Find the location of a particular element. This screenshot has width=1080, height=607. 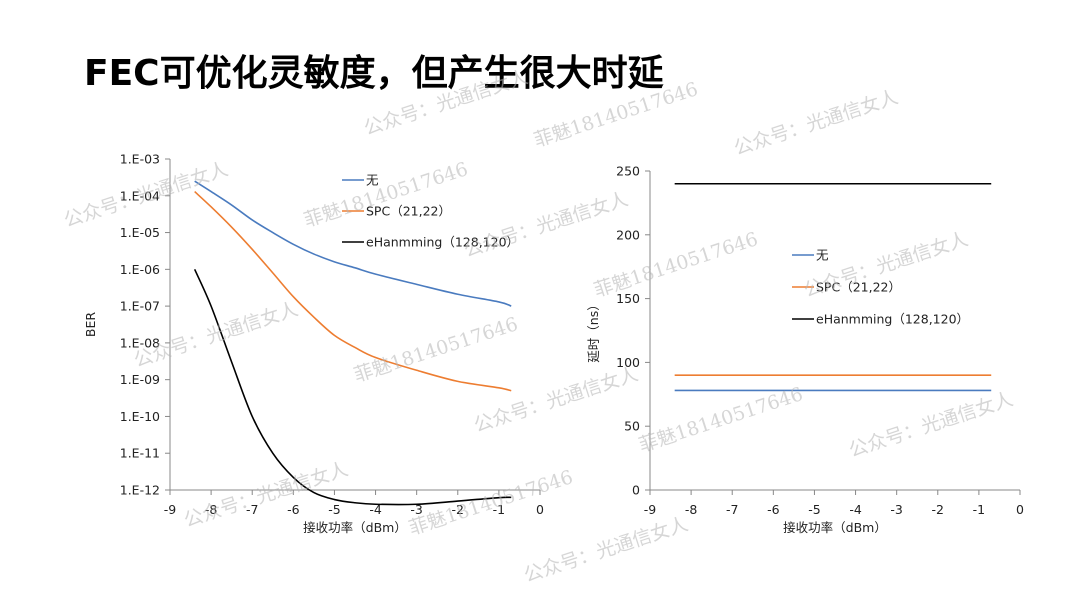

y-tick-label: 1.E-07 is located at coordinates (140, 306).